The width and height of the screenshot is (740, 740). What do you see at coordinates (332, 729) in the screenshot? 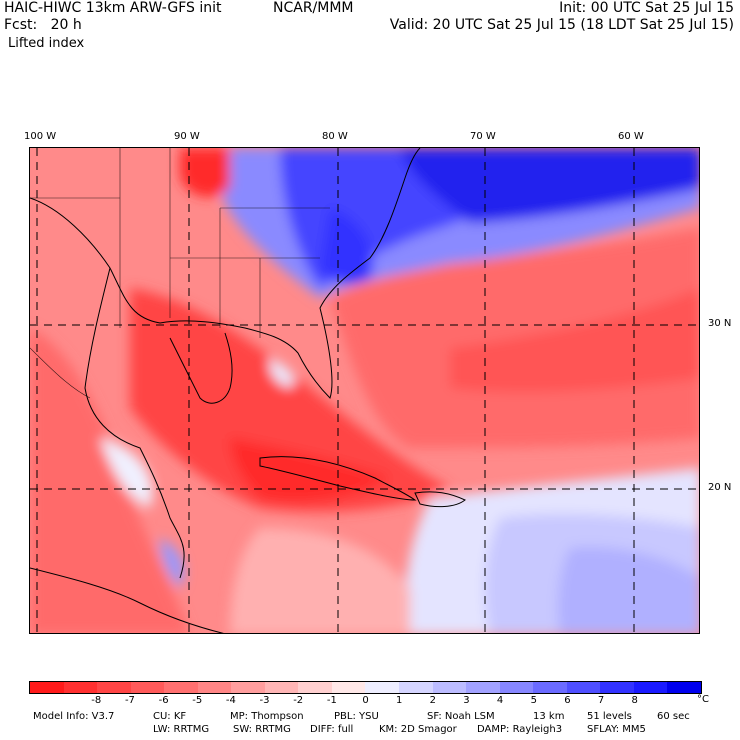
I see `model-info-diff: DIFF: full` at bounding box center [332, 729].